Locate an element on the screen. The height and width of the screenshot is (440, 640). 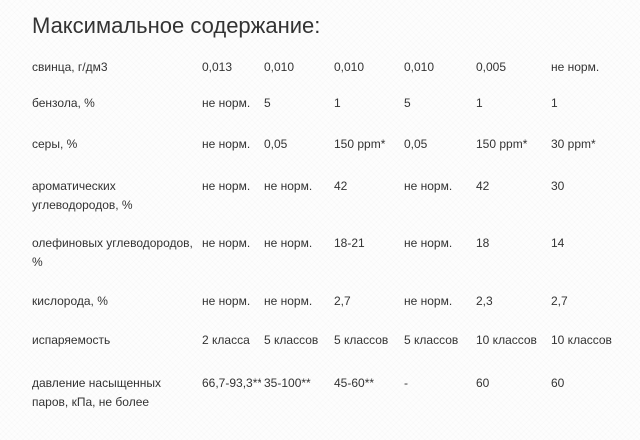
table-cell: 2,3 is located at coordinates (484, 301).